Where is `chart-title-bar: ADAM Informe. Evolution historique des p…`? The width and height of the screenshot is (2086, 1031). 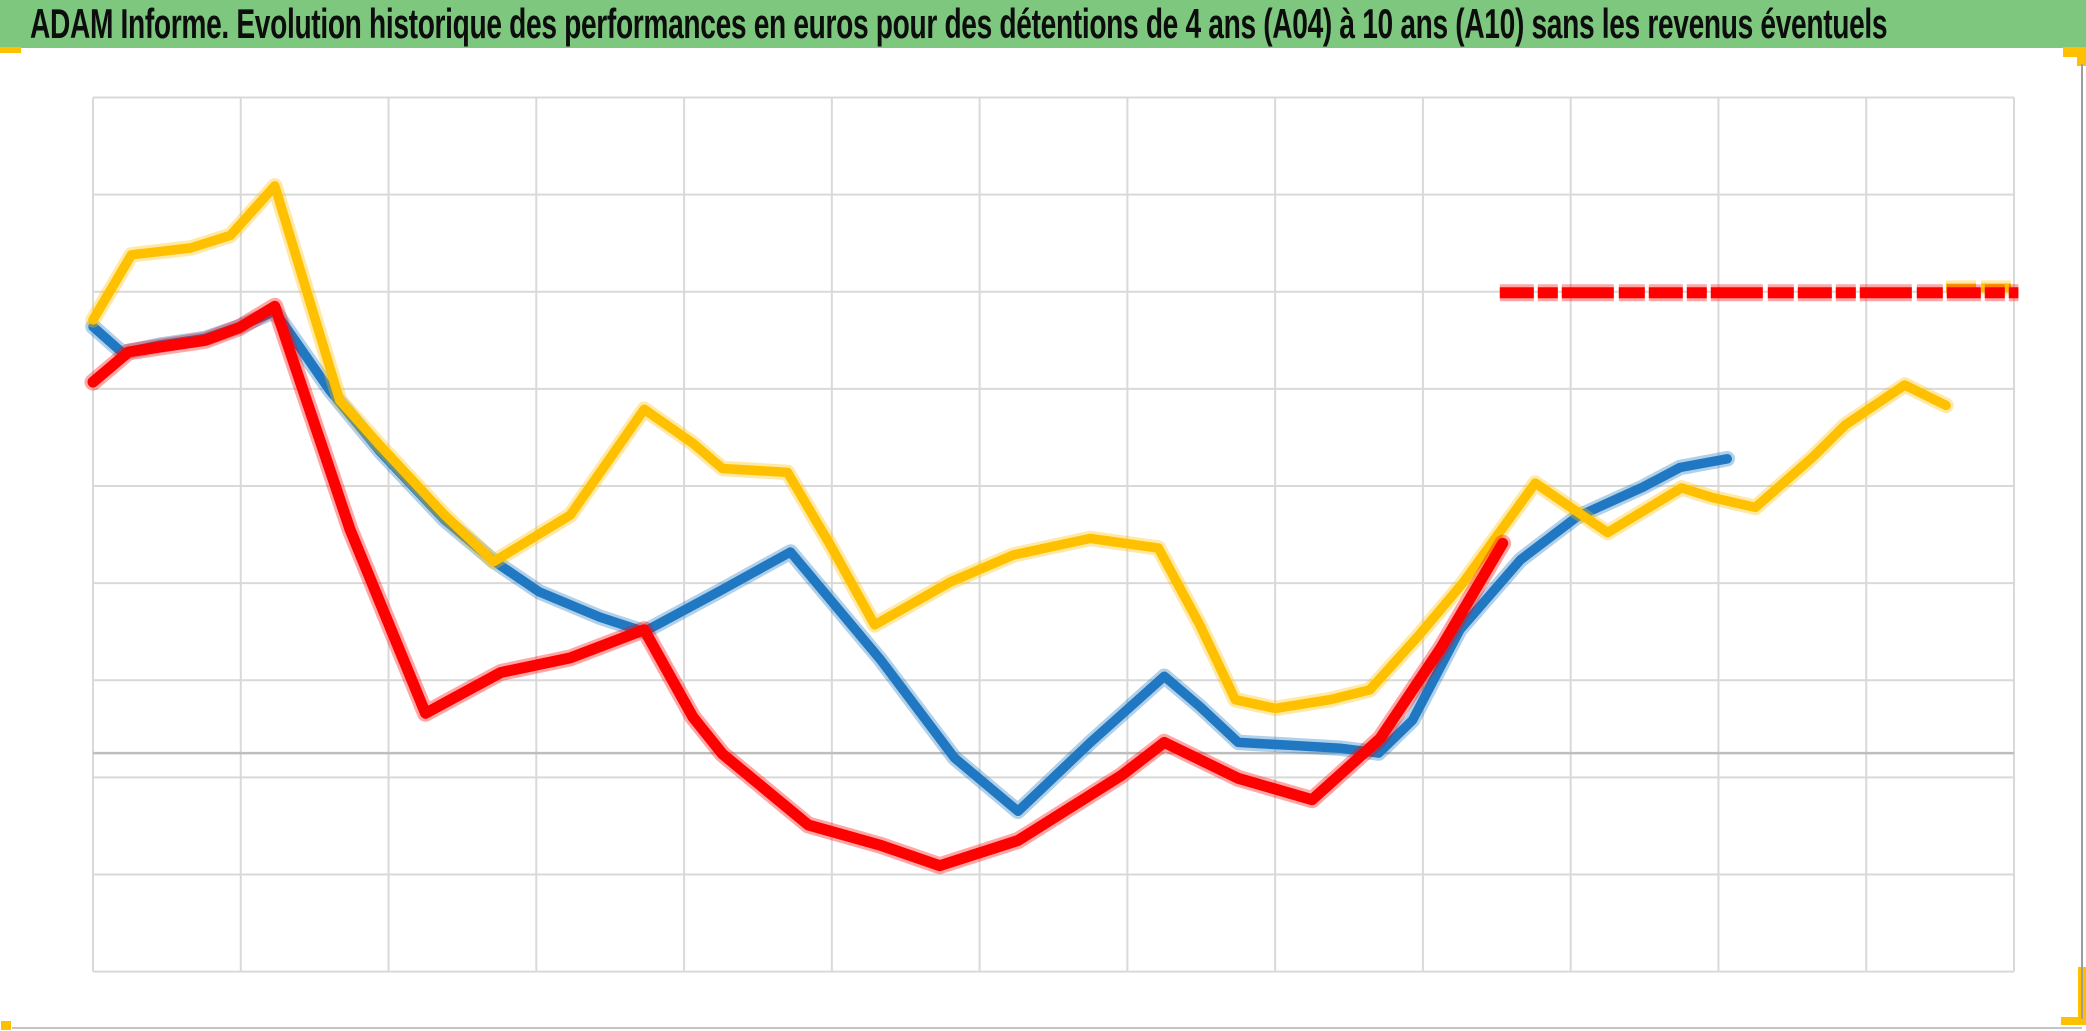 chart-title-bar: ADAM Informe. Evolution historique des p… is located at coordinates (1043, 24).